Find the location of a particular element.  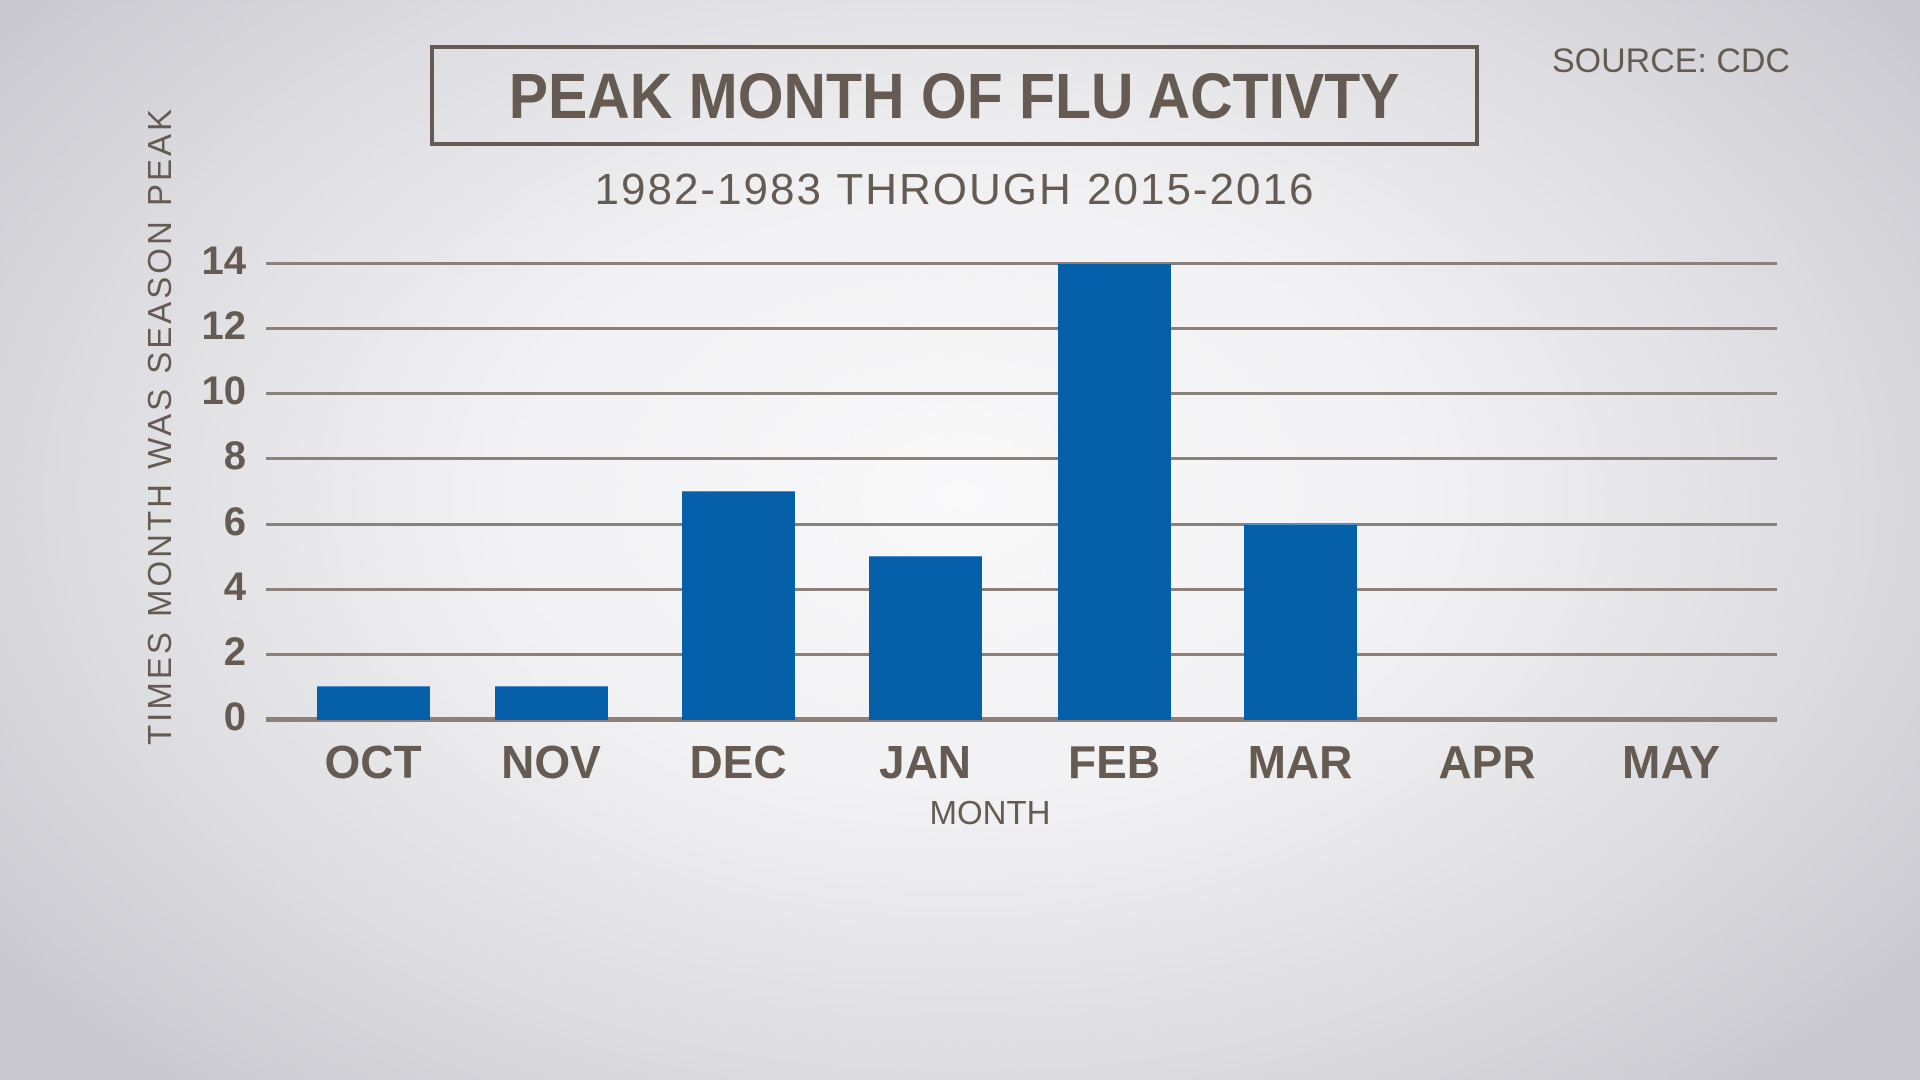

chart-title: PEAK MONTH OF FLU ACTIVTY is located at coordinates (954, 95).